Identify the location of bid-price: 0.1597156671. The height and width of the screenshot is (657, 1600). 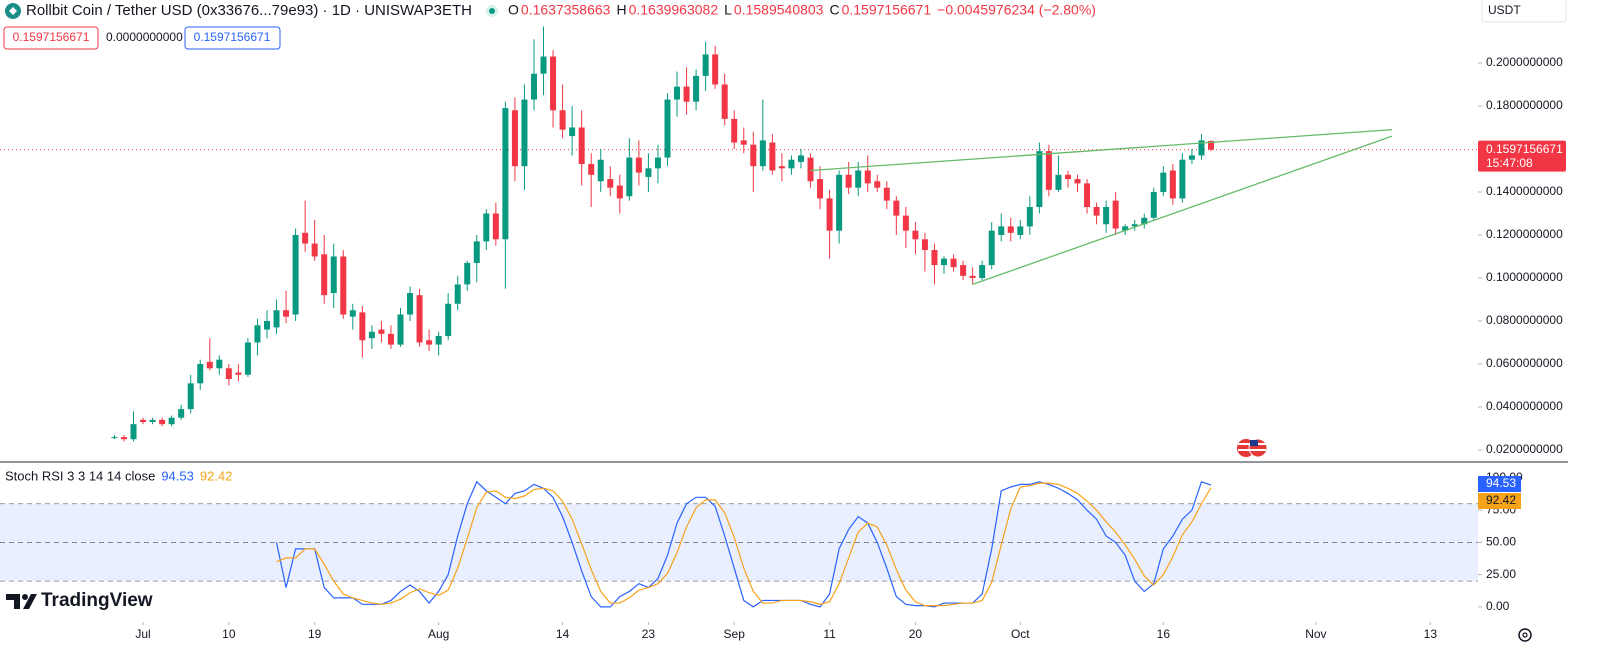
(51, 37).